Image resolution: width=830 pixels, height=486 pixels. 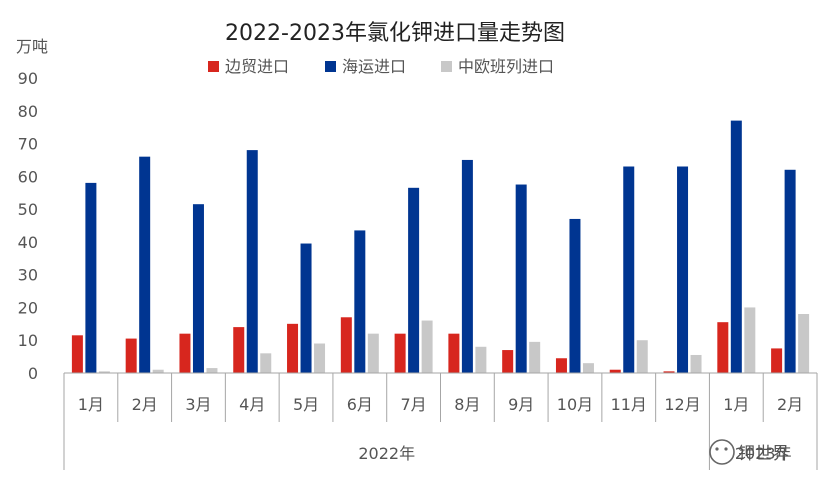 I want to click on y-tick-label: 50, so click(x=28, y=209).